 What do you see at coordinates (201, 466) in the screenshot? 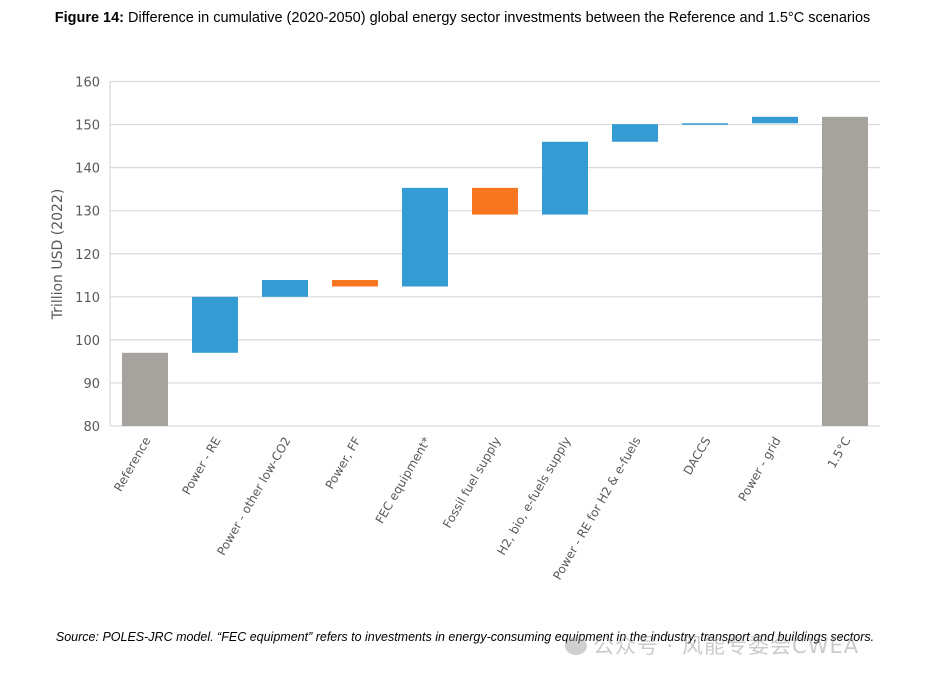
I see `x-tick-label: Power - RE` at bounding box center [201, 466].